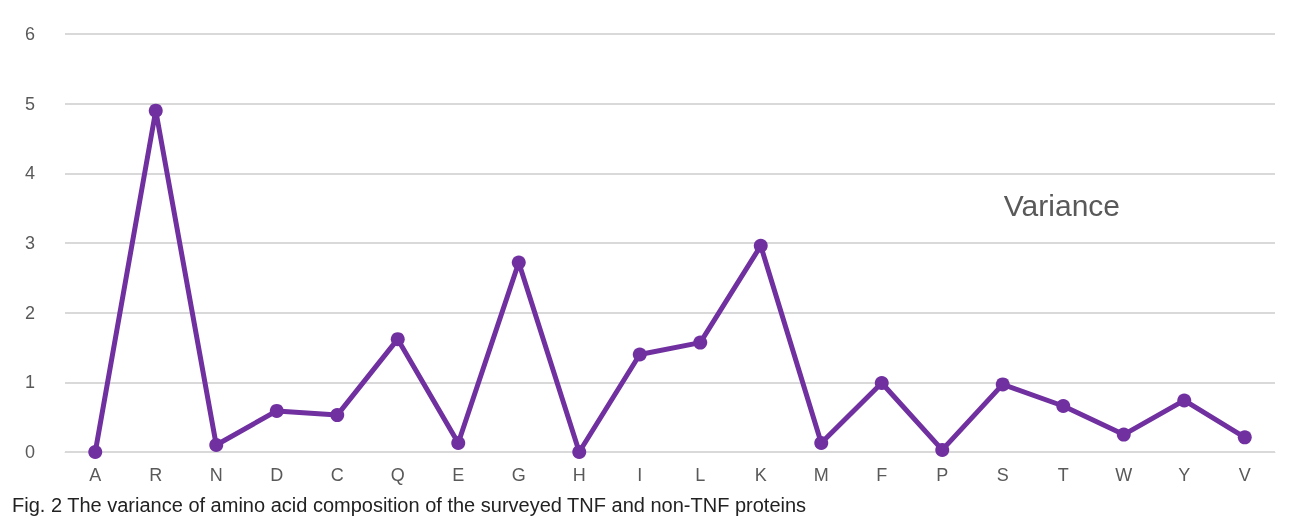 The width and height of the screenshot is (1295, 524). Describe the element at coordinates (1062, 205) in the screenshot. I see `text: Variance` at that location.